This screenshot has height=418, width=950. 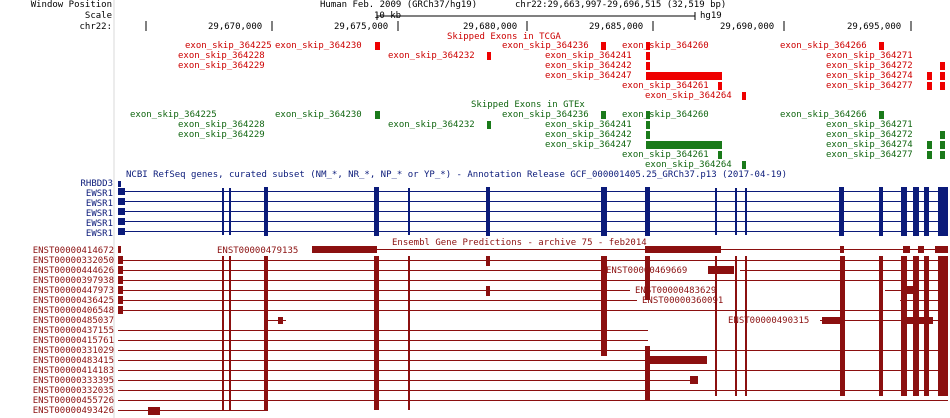 What do you see at coordinates (96, 184) in the screenshot?
I see `refseq-gene-label: RHBDD3` at bounding box center [96, 184].